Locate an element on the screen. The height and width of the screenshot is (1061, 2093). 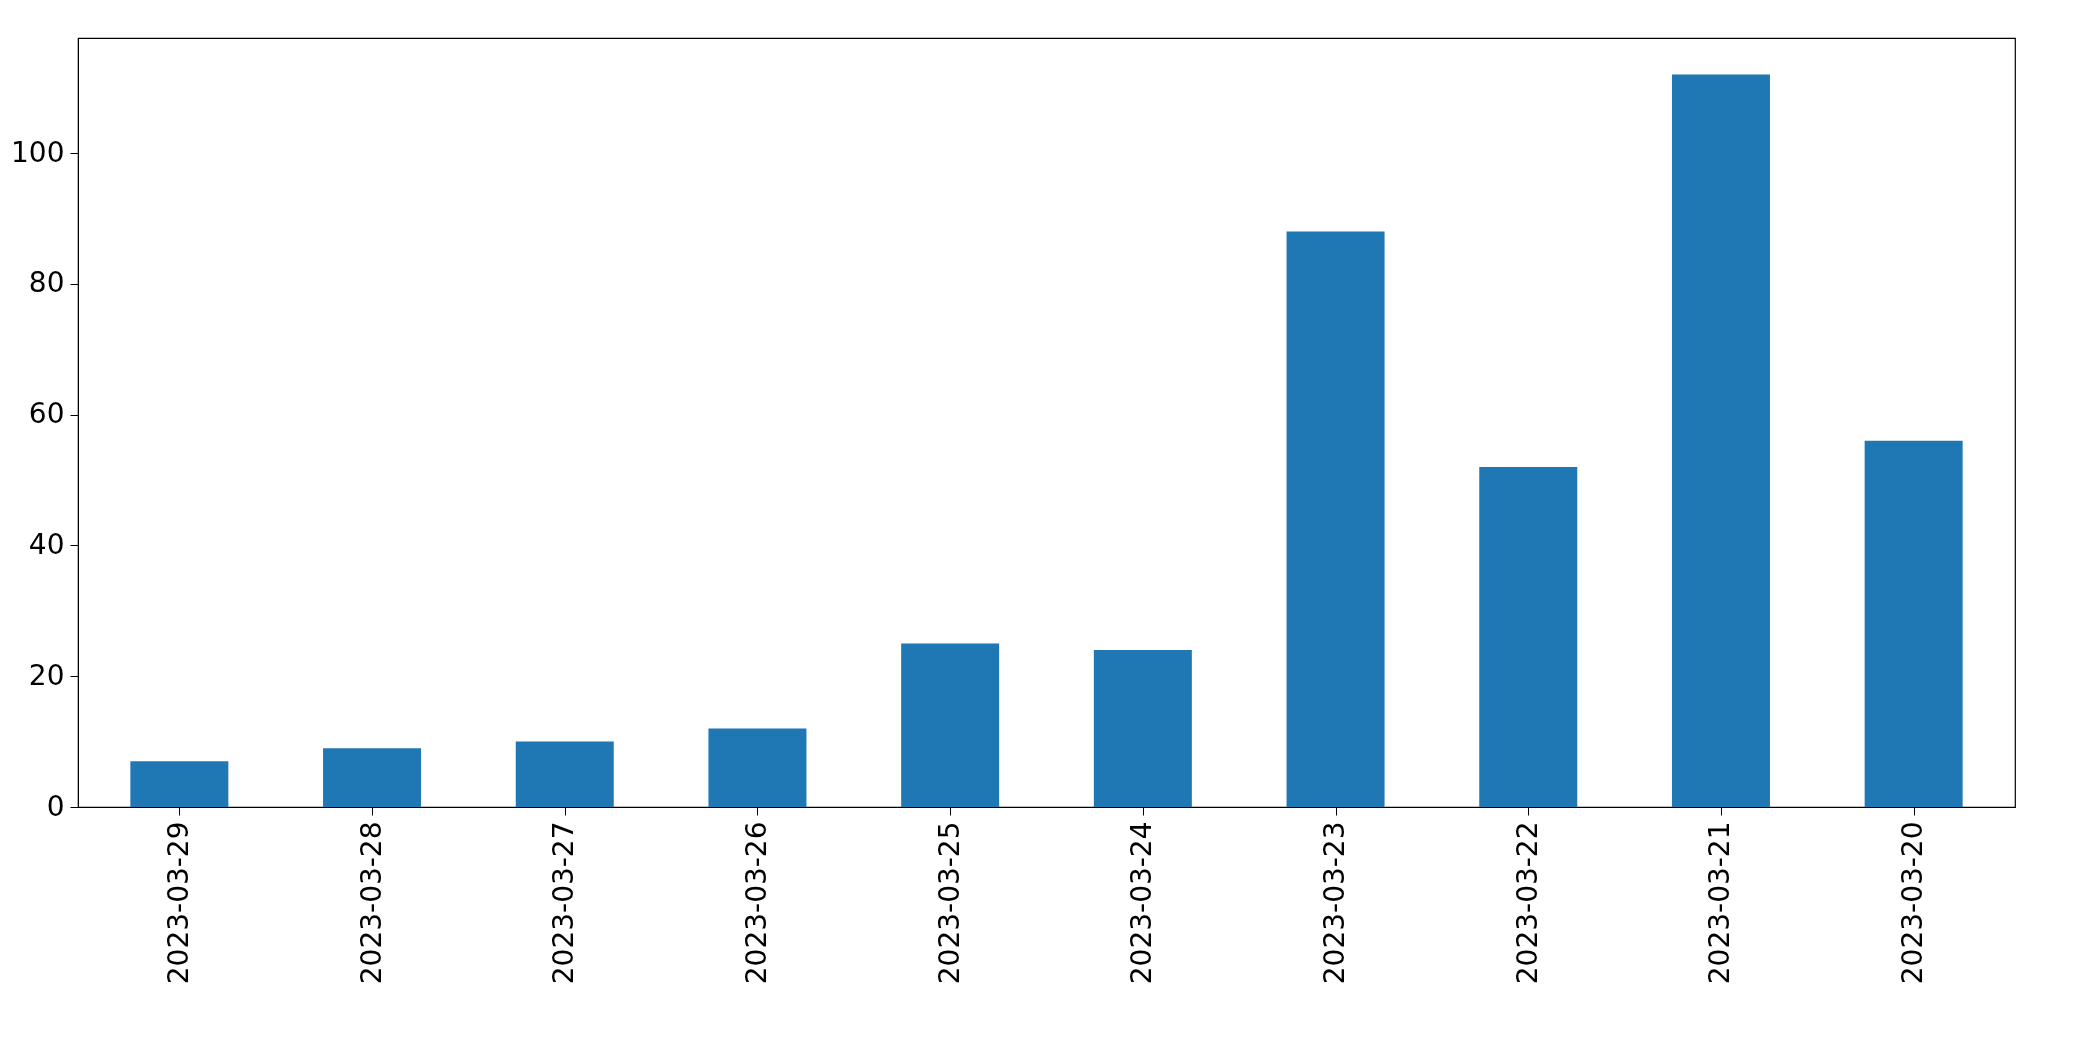
y-tick-label: 0 is located at coordinates (55, 806).